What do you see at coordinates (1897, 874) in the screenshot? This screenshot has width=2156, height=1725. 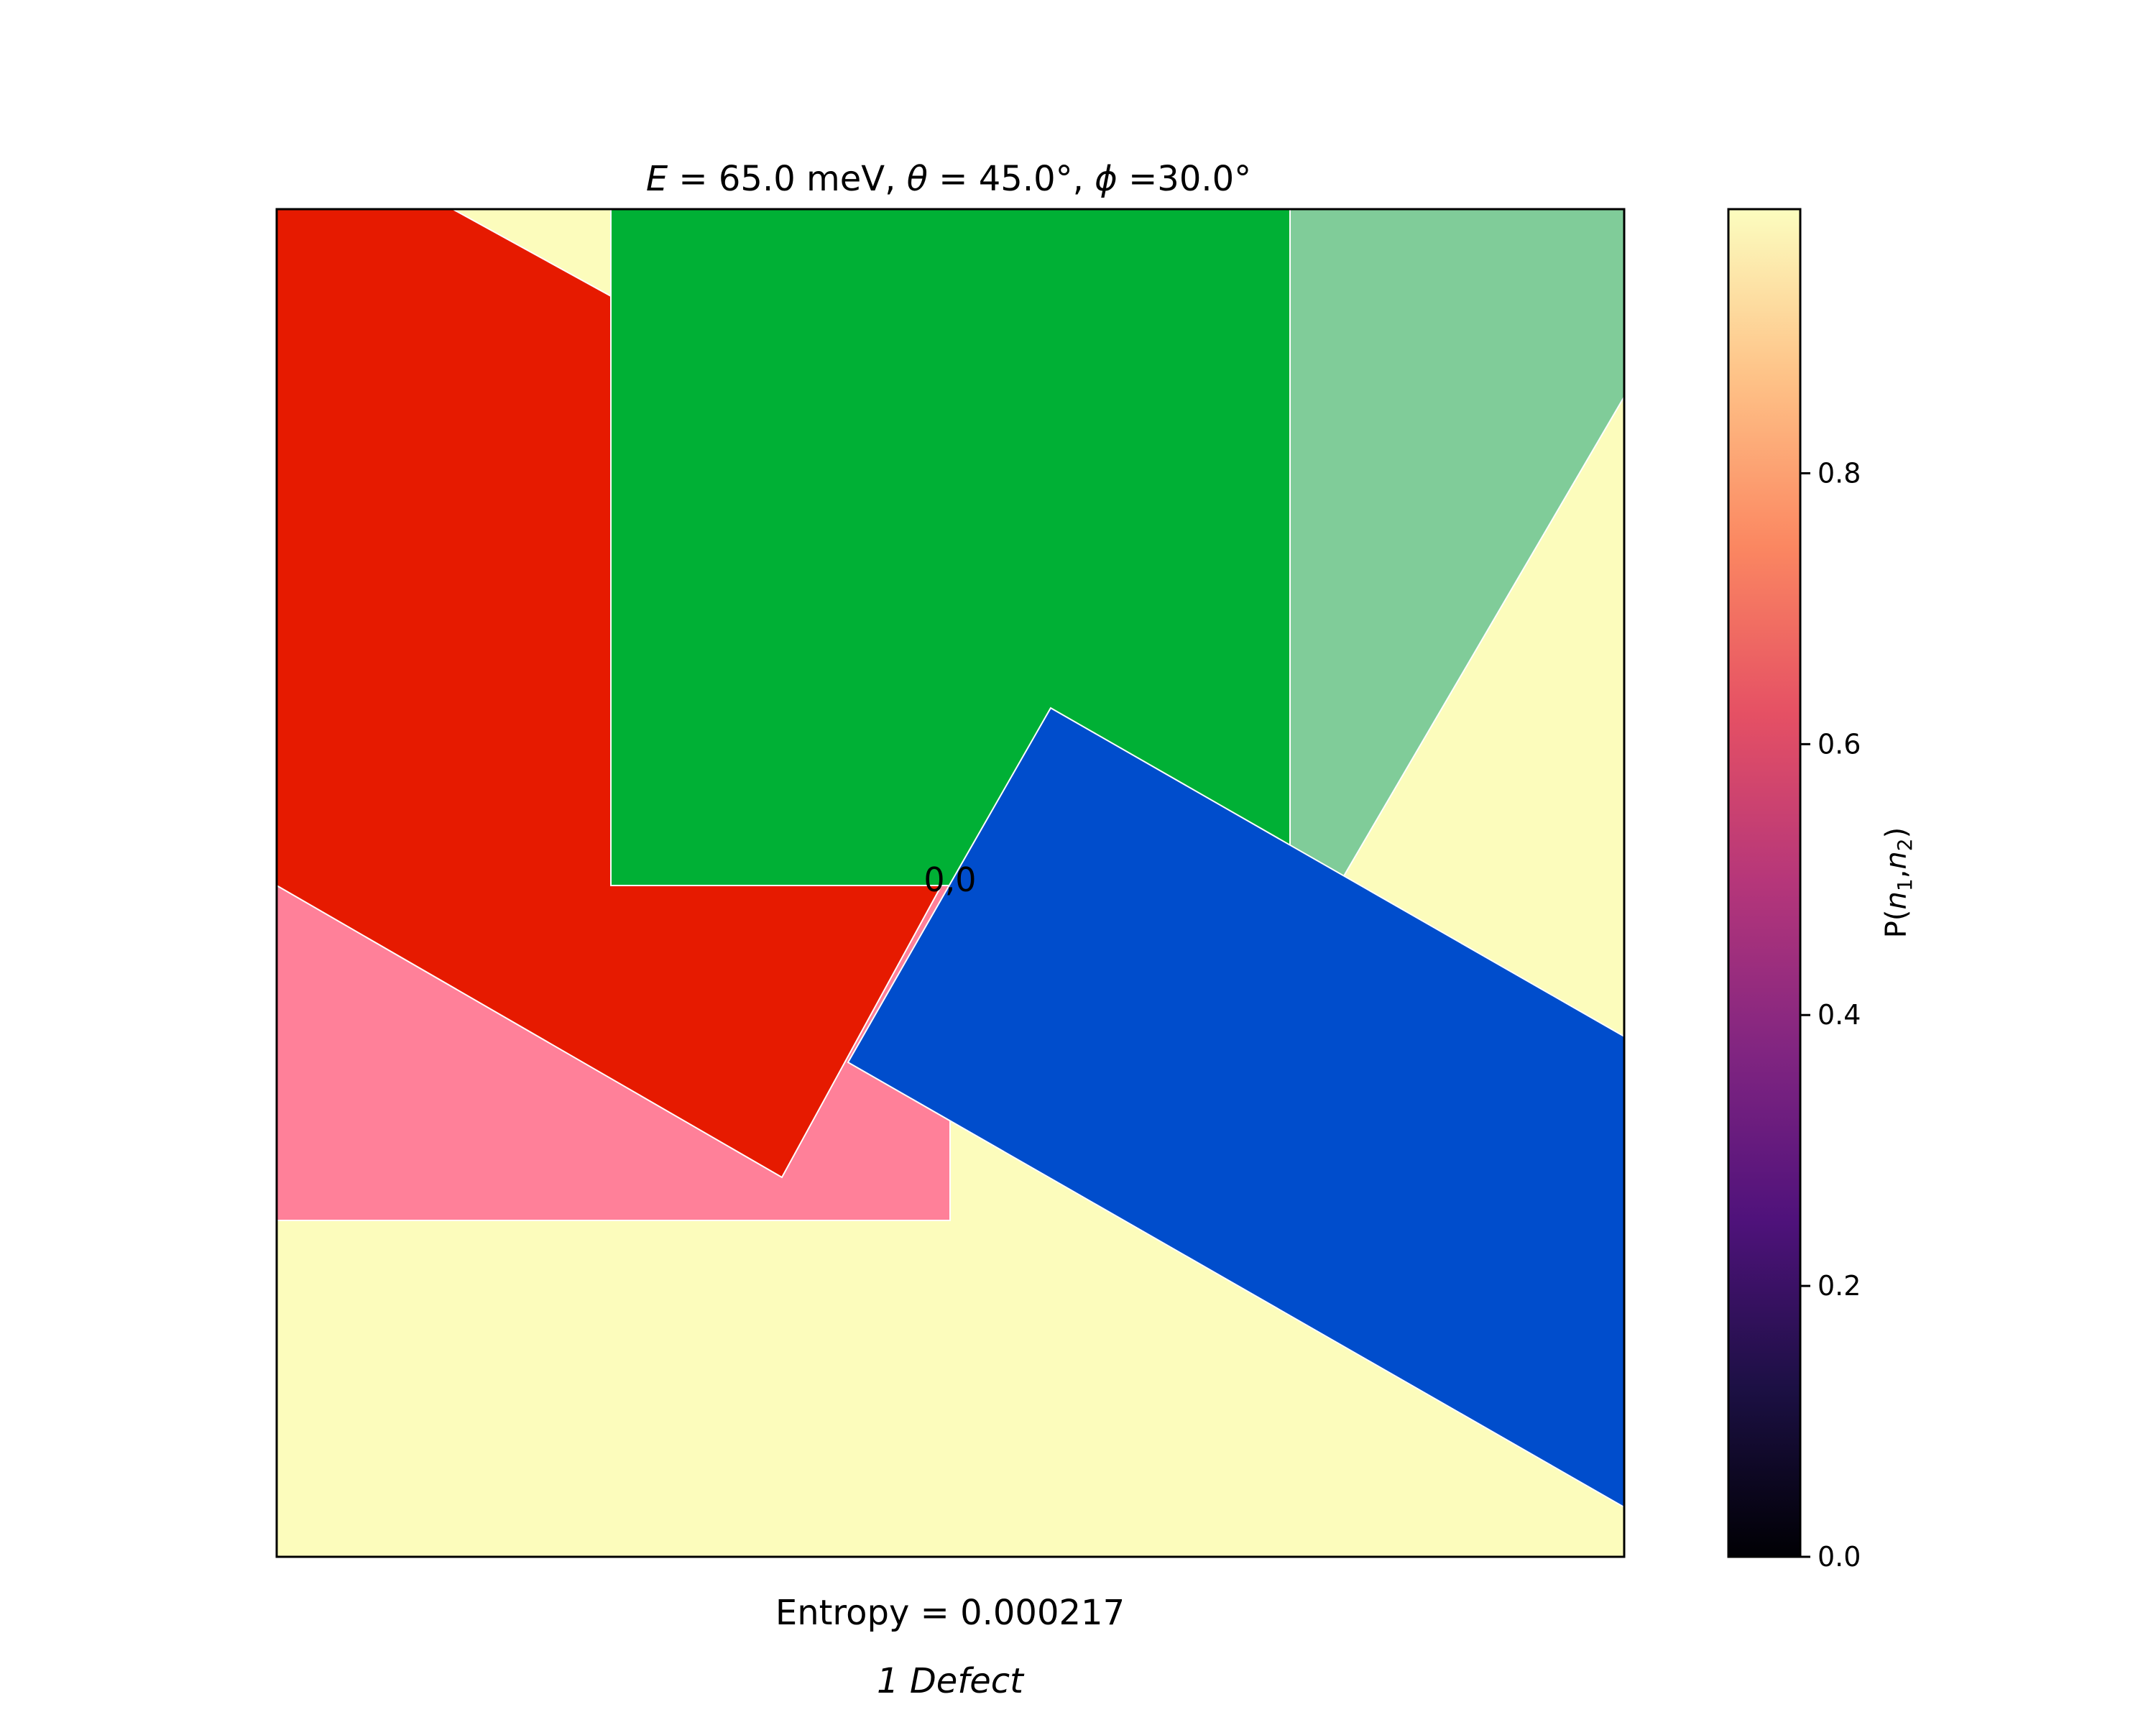 I see `cb-label-comma: ,` at bounding box center [1897, 874].